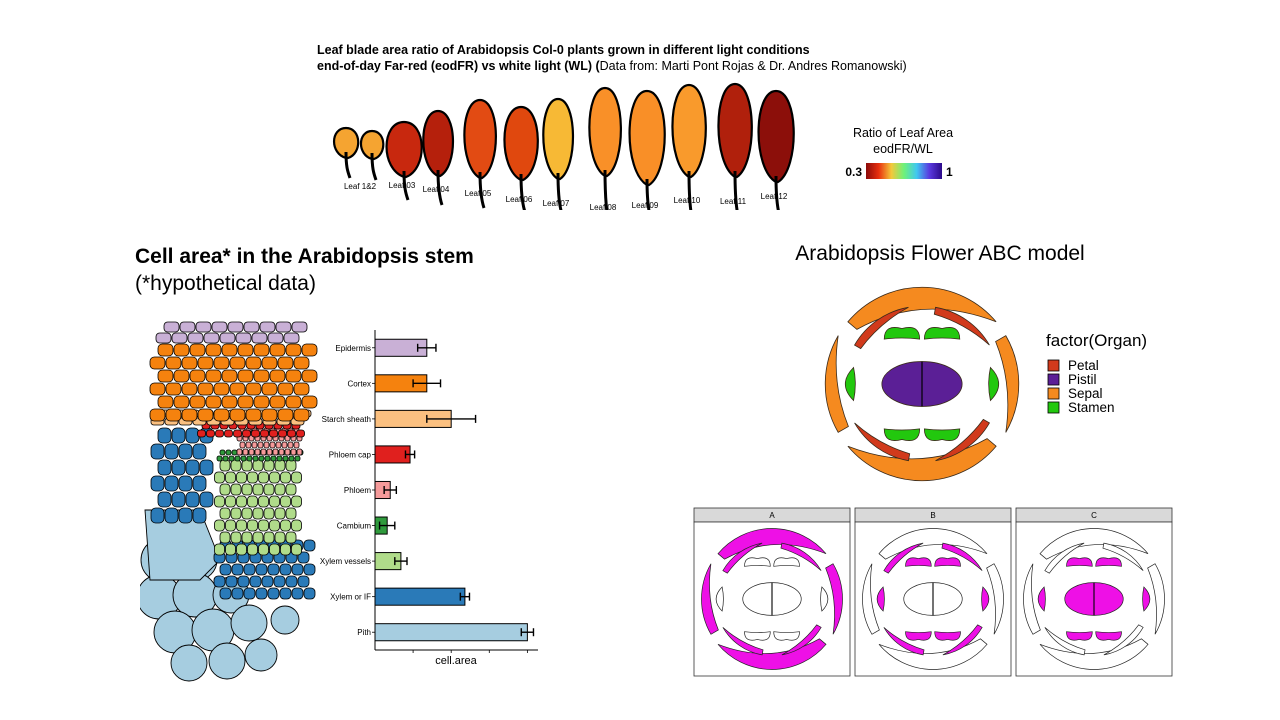 Image resolution: width=1280 pixels, height=720 pixels. What do you see at coordinates (359, 383) in the screenshot?
I see `bar-category-label: Cortex` at bounding box center [359, 383].